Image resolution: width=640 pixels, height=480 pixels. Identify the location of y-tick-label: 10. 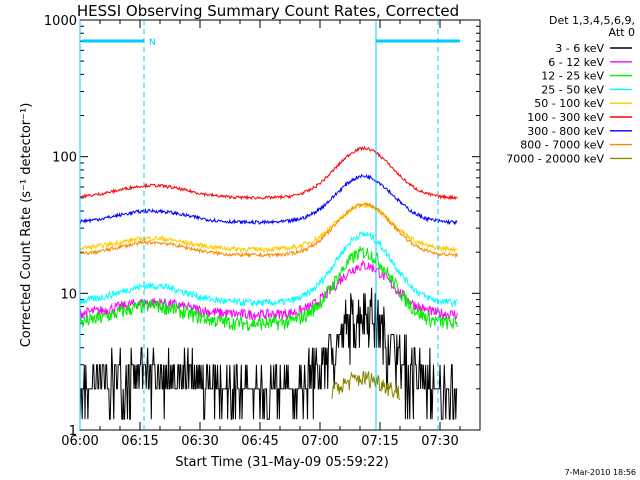
(68, 294).